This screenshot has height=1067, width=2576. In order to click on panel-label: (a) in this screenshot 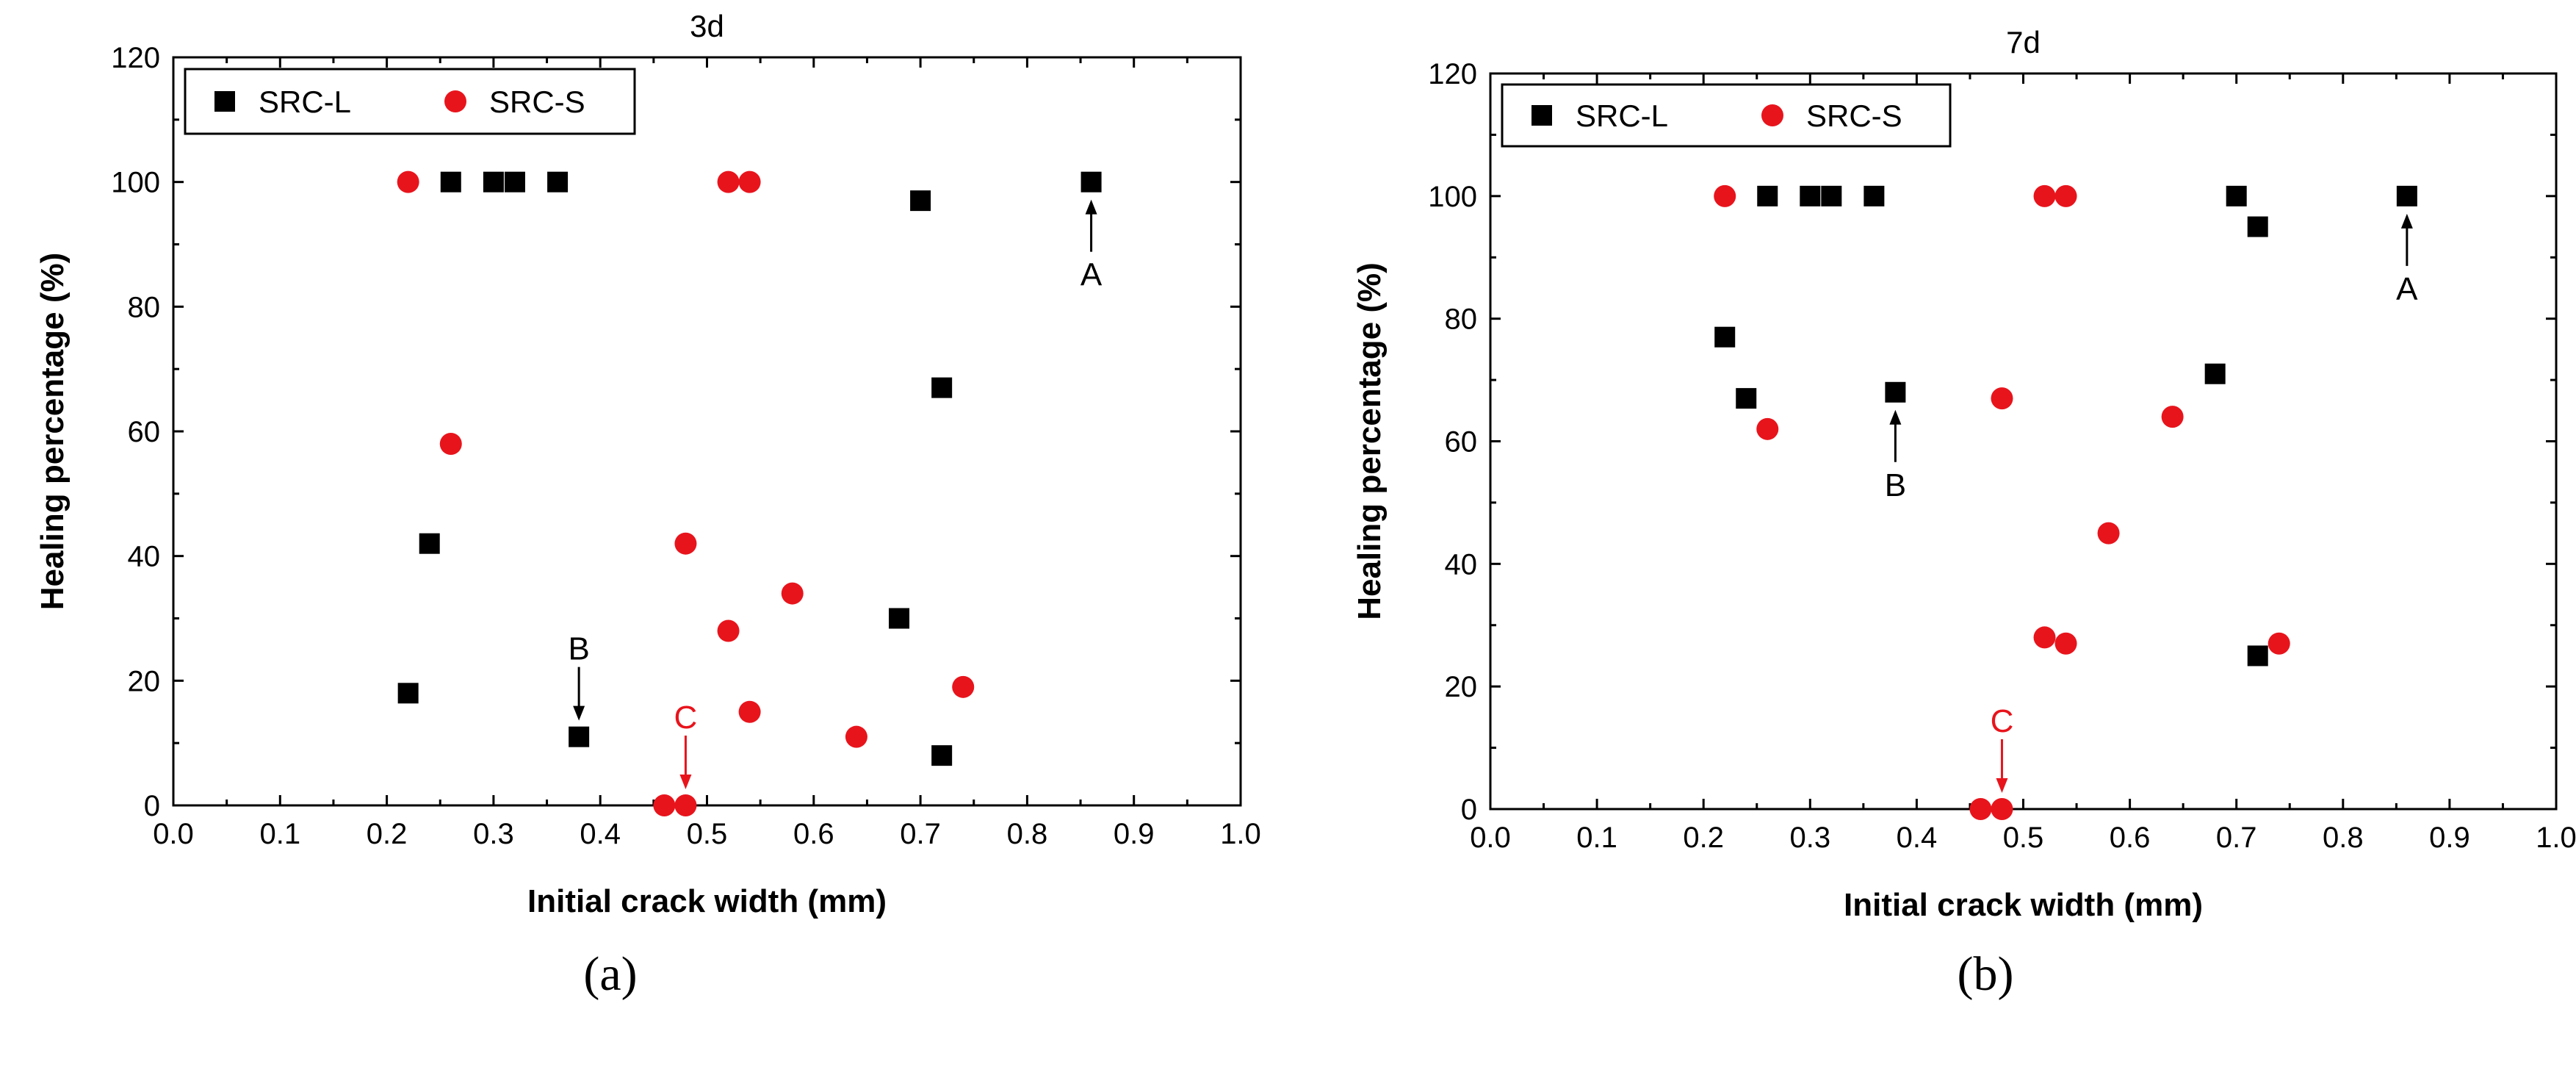, I will do `click(610, 974)`.